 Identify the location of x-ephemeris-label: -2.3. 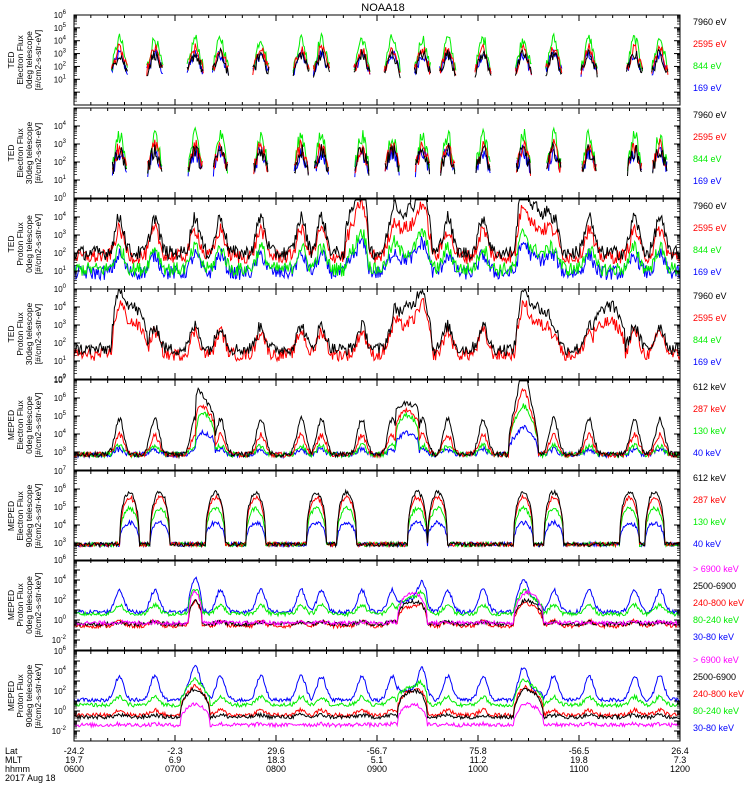
(175, 751).